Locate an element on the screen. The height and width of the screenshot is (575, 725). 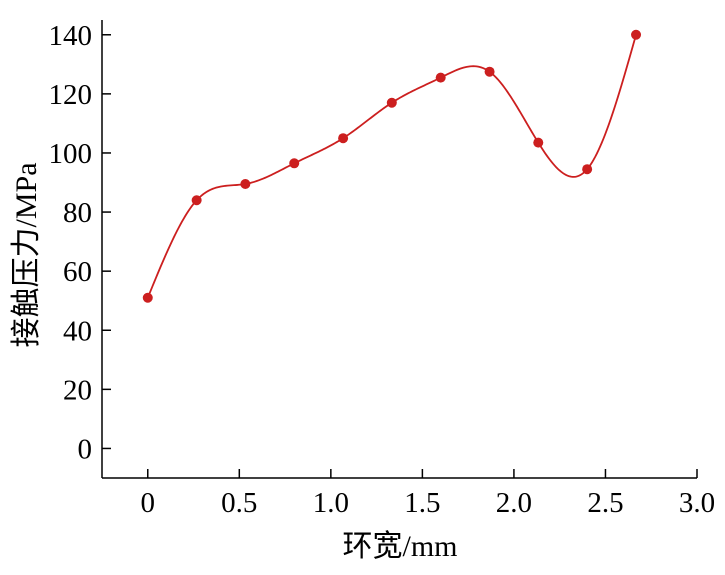
x-axis-label: 环宽/mm is located at coordinates (399, 546).